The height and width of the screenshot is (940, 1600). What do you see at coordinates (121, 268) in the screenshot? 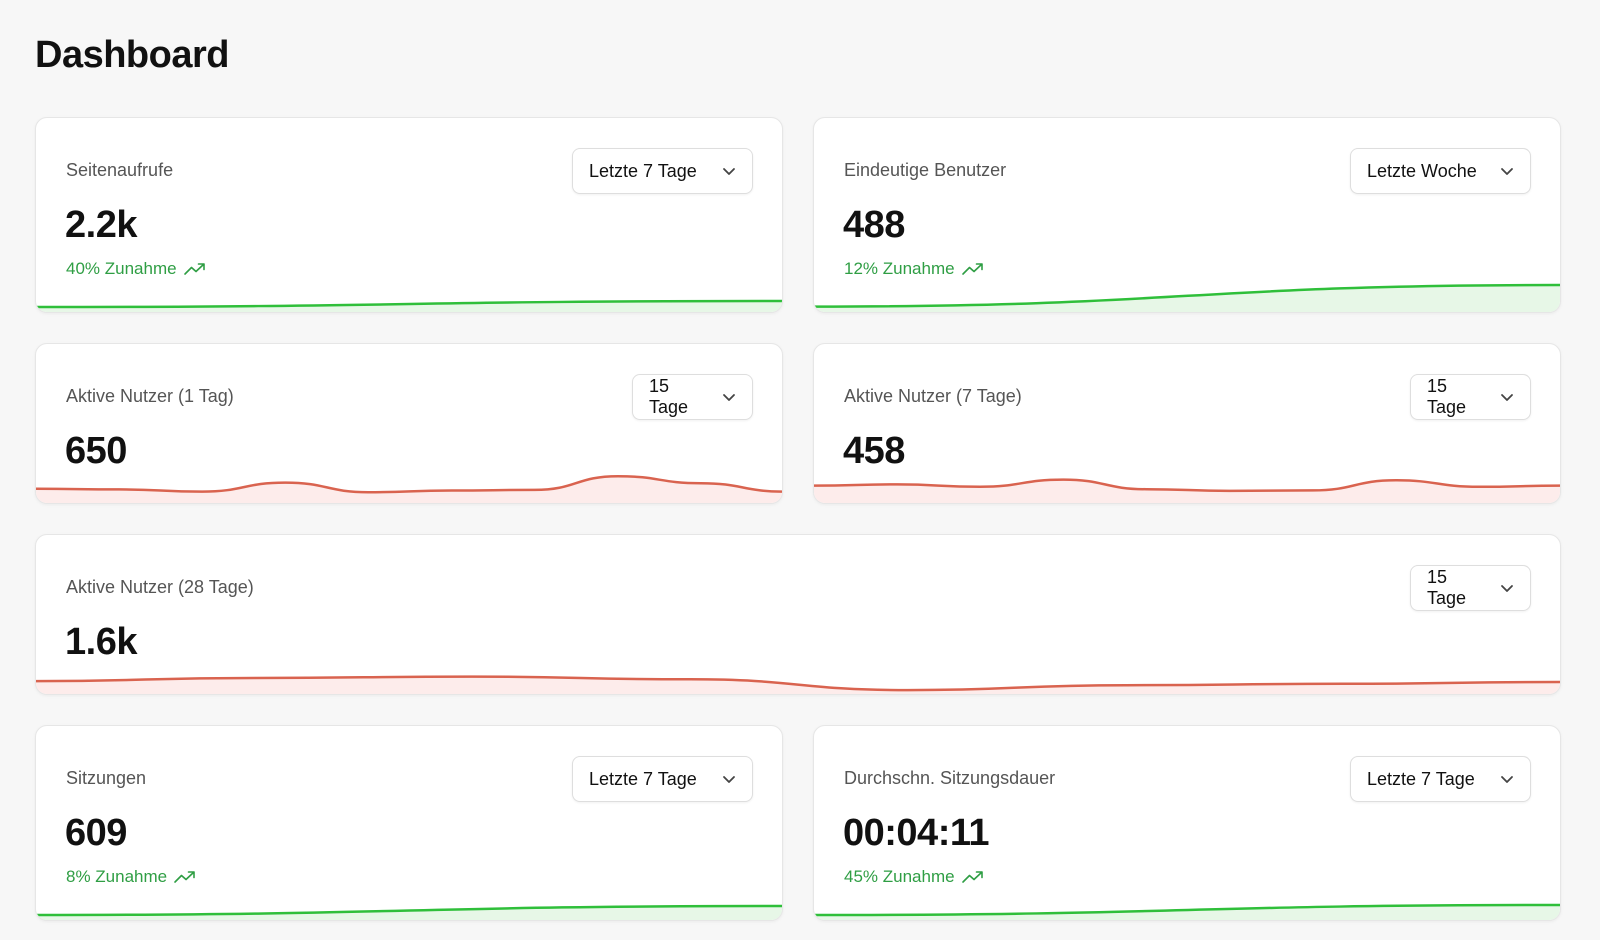
I see `trend-text: 40% Zunahme` at bounding box center [121, 268].